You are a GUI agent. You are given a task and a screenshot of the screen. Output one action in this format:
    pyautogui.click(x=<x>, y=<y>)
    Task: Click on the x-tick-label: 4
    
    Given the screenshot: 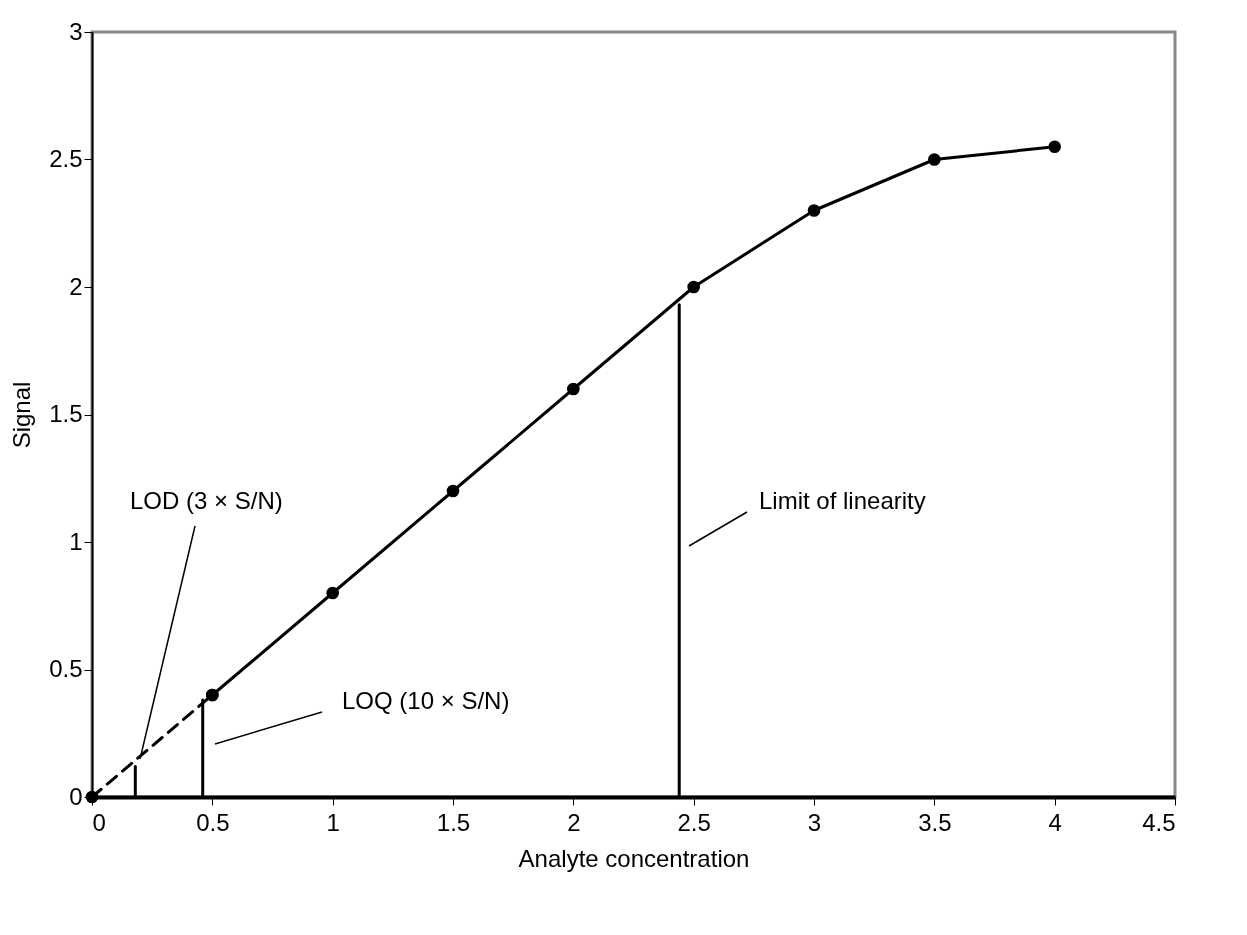 What is the action you would take?
    pyautogui.click(x=1055, y=822)
    